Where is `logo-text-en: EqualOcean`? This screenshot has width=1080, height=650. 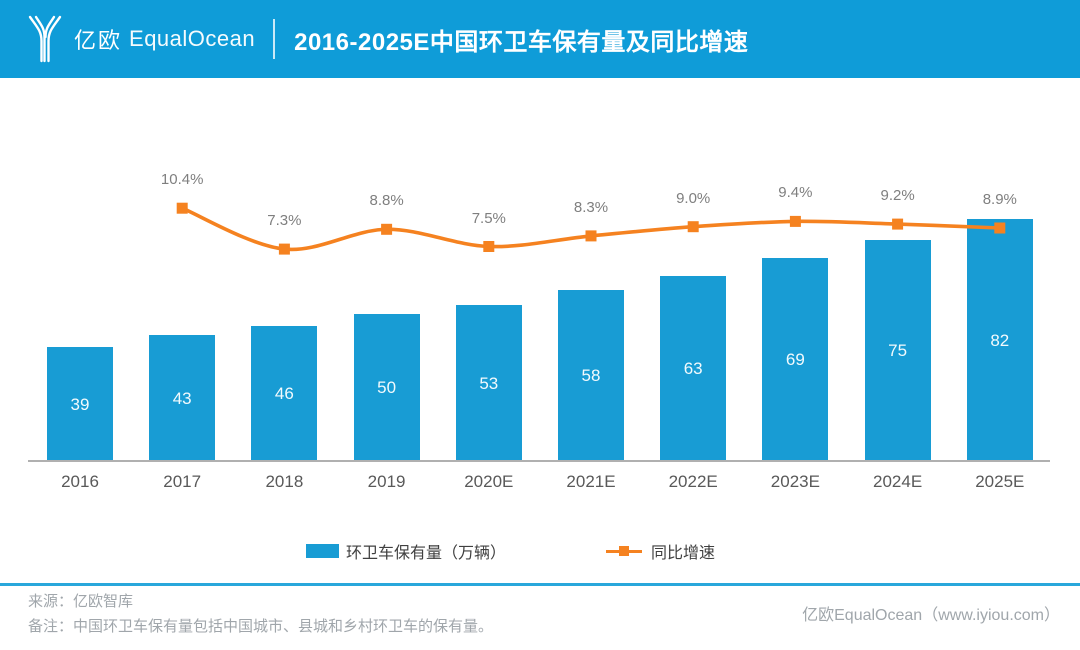 logo-text-en: EqualOcean is located at coordinates (192, 38).